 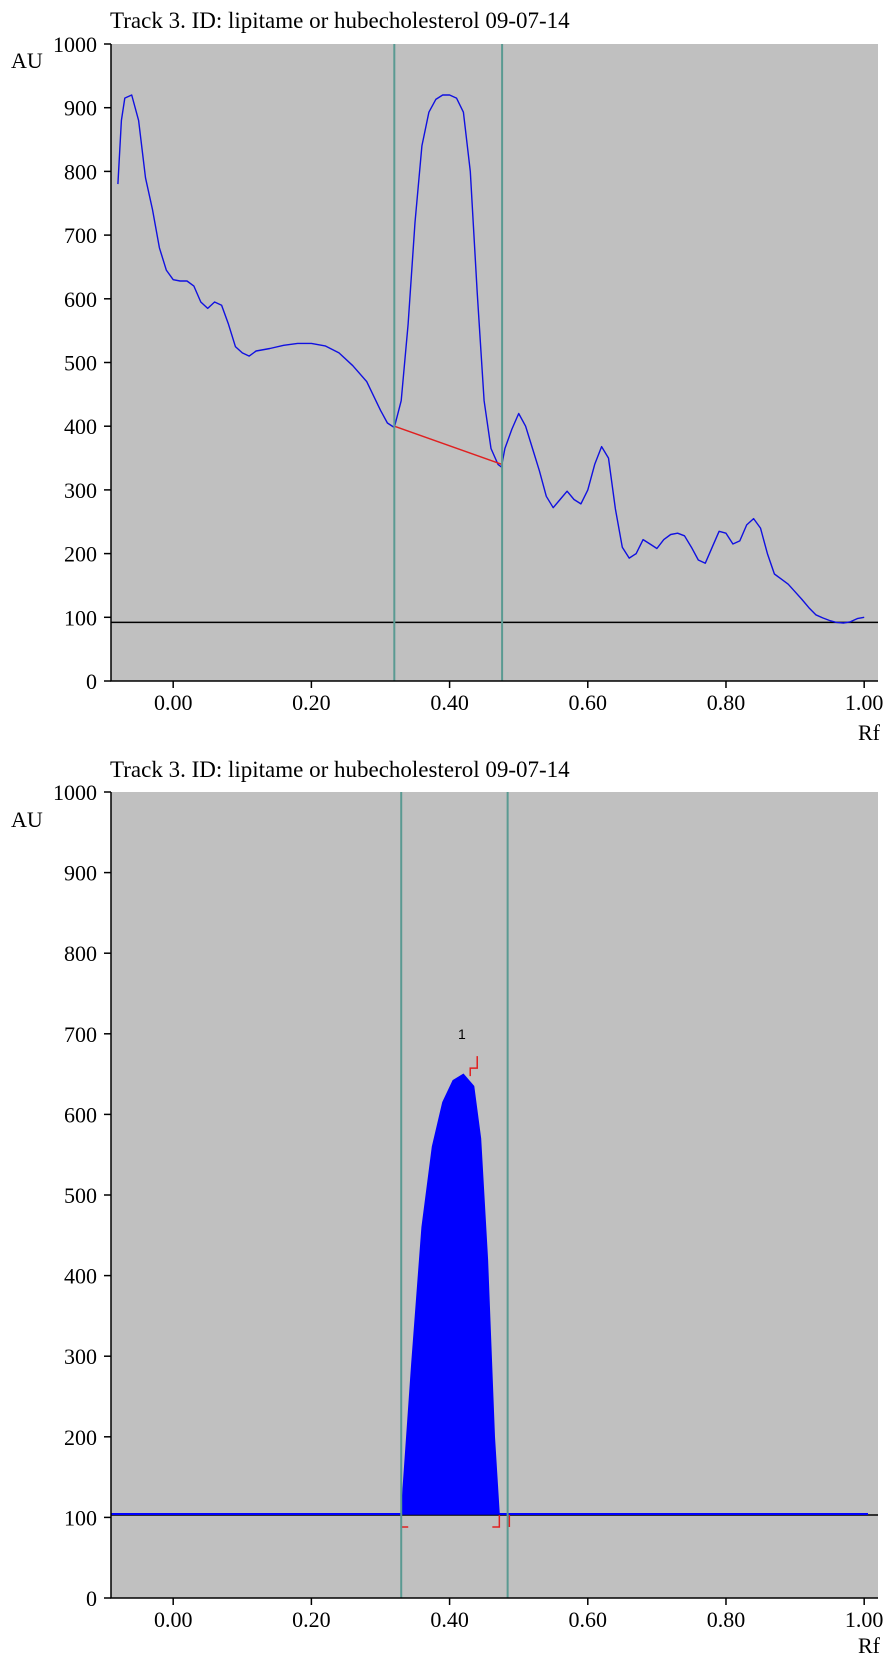 What do you see at coordinates (462, 1034) in the screenshot?
I see `peak-number-label: 1` at bounding box center [462, 1034].